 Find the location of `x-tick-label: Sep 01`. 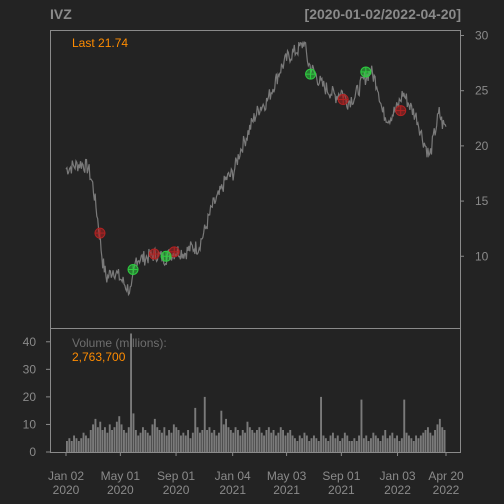

x-tick-label: Sep 01 is located at coordinates (176, 476).